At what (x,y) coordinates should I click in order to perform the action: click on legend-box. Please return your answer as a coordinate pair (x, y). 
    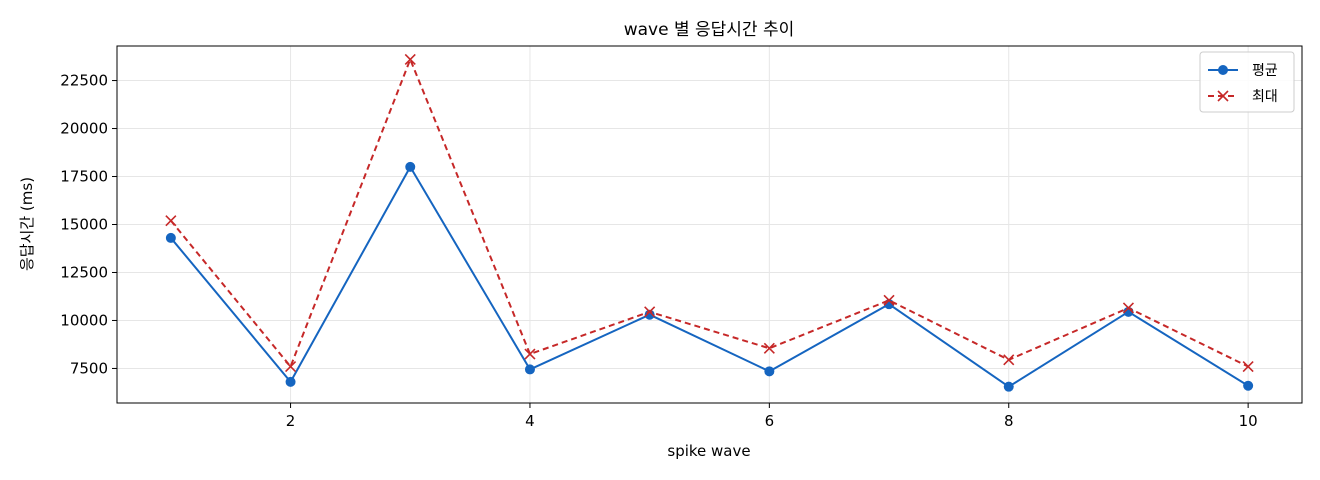
    Looking at the image, I should click on (1247, 82).